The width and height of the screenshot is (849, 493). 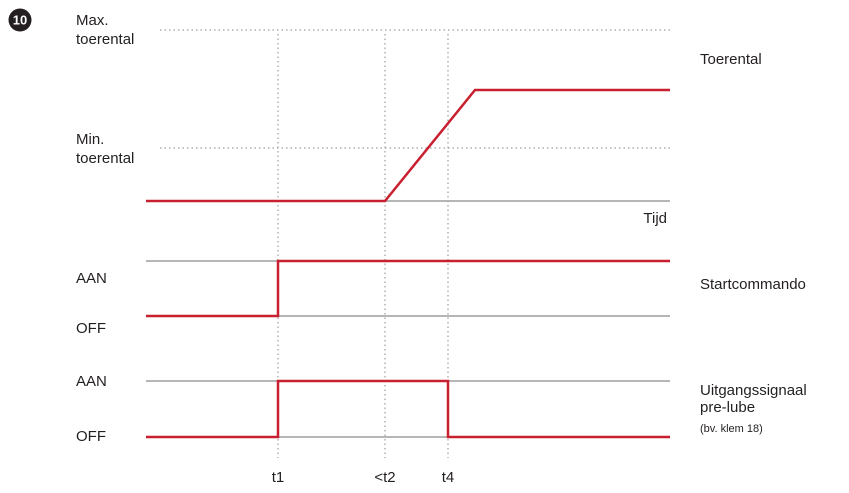 What do you see at coordinates (731, 429) in the screenshot?
I see `output-chart-note: (bv. klem 18)` at bounding box center [731, 429].